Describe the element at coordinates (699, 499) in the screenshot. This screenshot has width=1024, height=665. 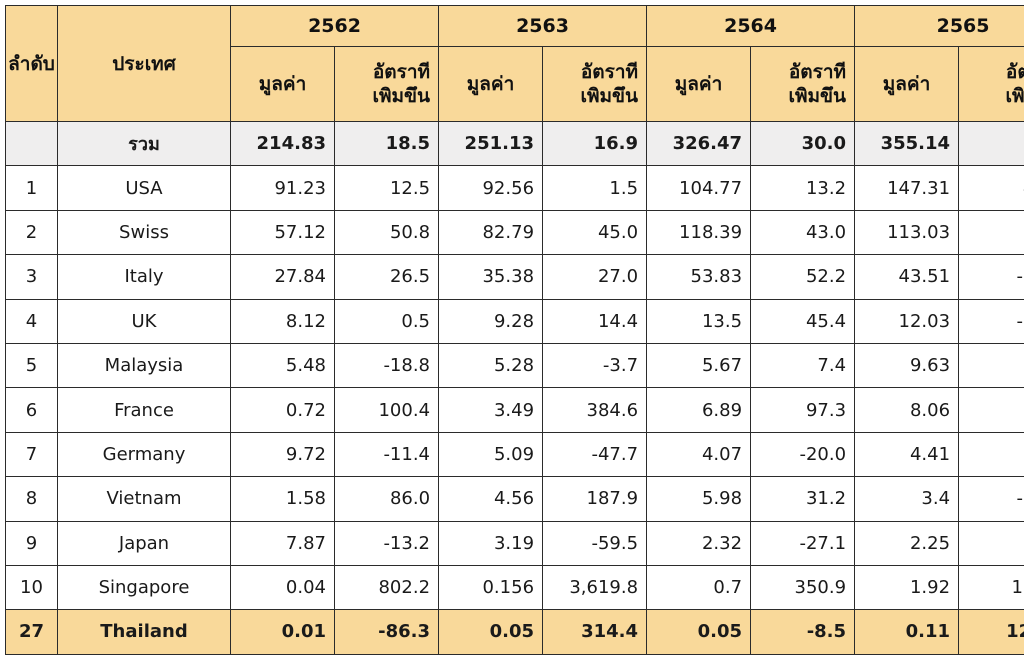
I see `value-cell: 5.98` at that location.